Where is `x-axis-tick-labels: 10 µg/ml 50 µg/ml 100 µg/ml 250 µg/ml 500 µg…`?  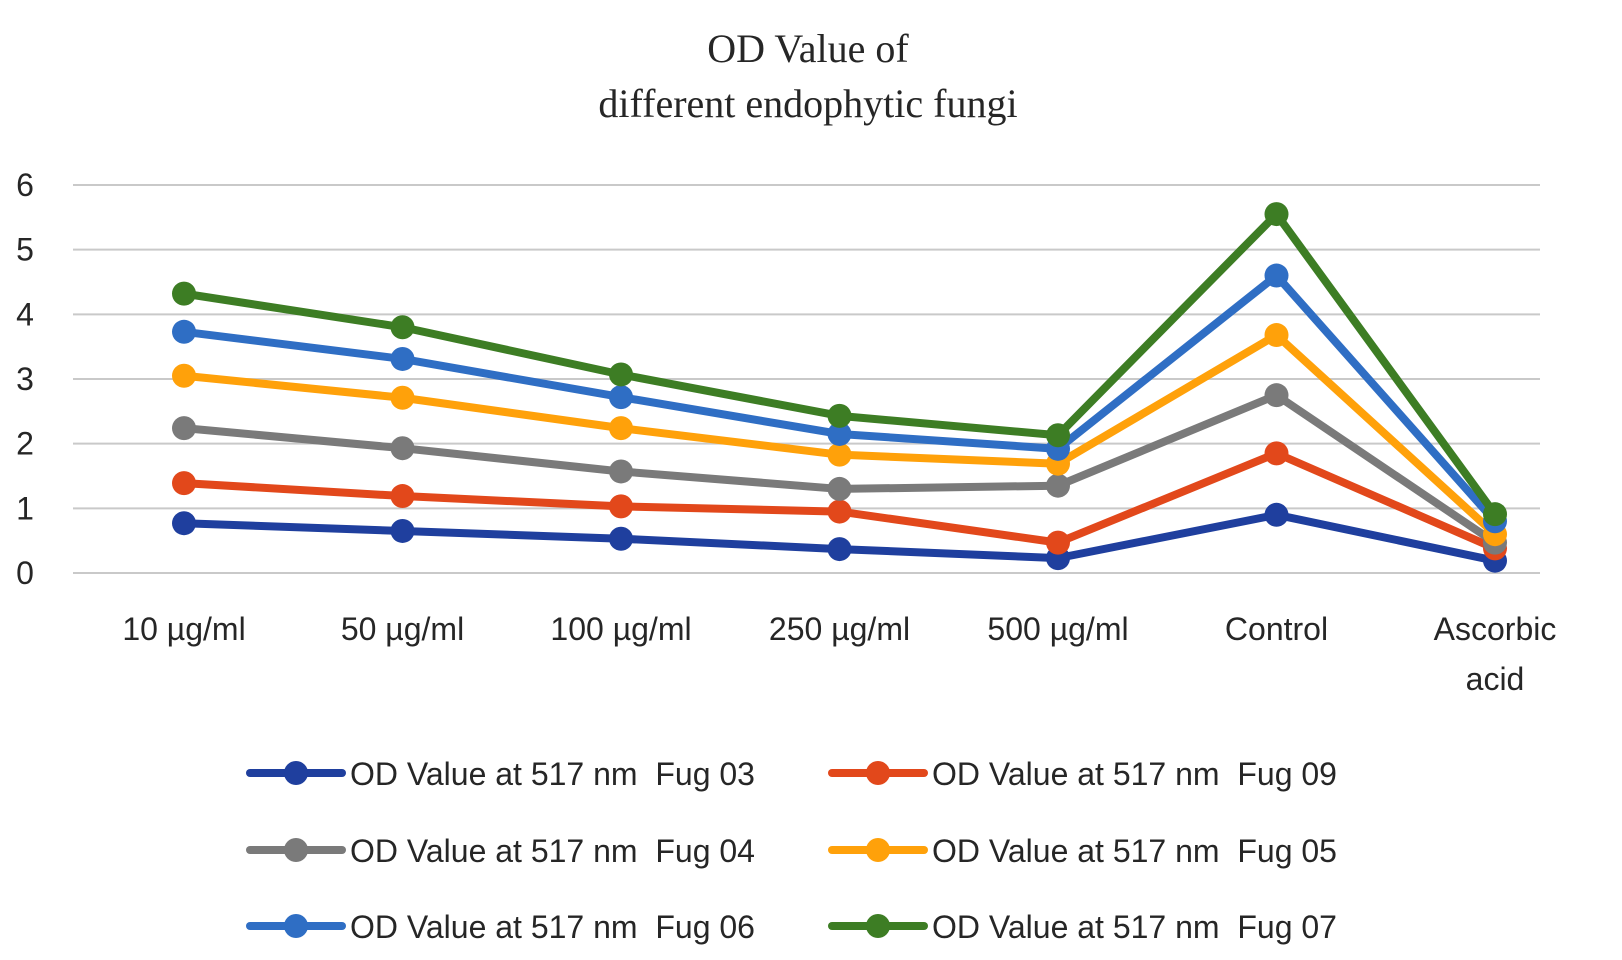
x-axis-tick-labels: 10 µg/ml 50 µg/ml 100 µg/ml 250 µg/ml 500 µg… is located at coordinates (839, 654).